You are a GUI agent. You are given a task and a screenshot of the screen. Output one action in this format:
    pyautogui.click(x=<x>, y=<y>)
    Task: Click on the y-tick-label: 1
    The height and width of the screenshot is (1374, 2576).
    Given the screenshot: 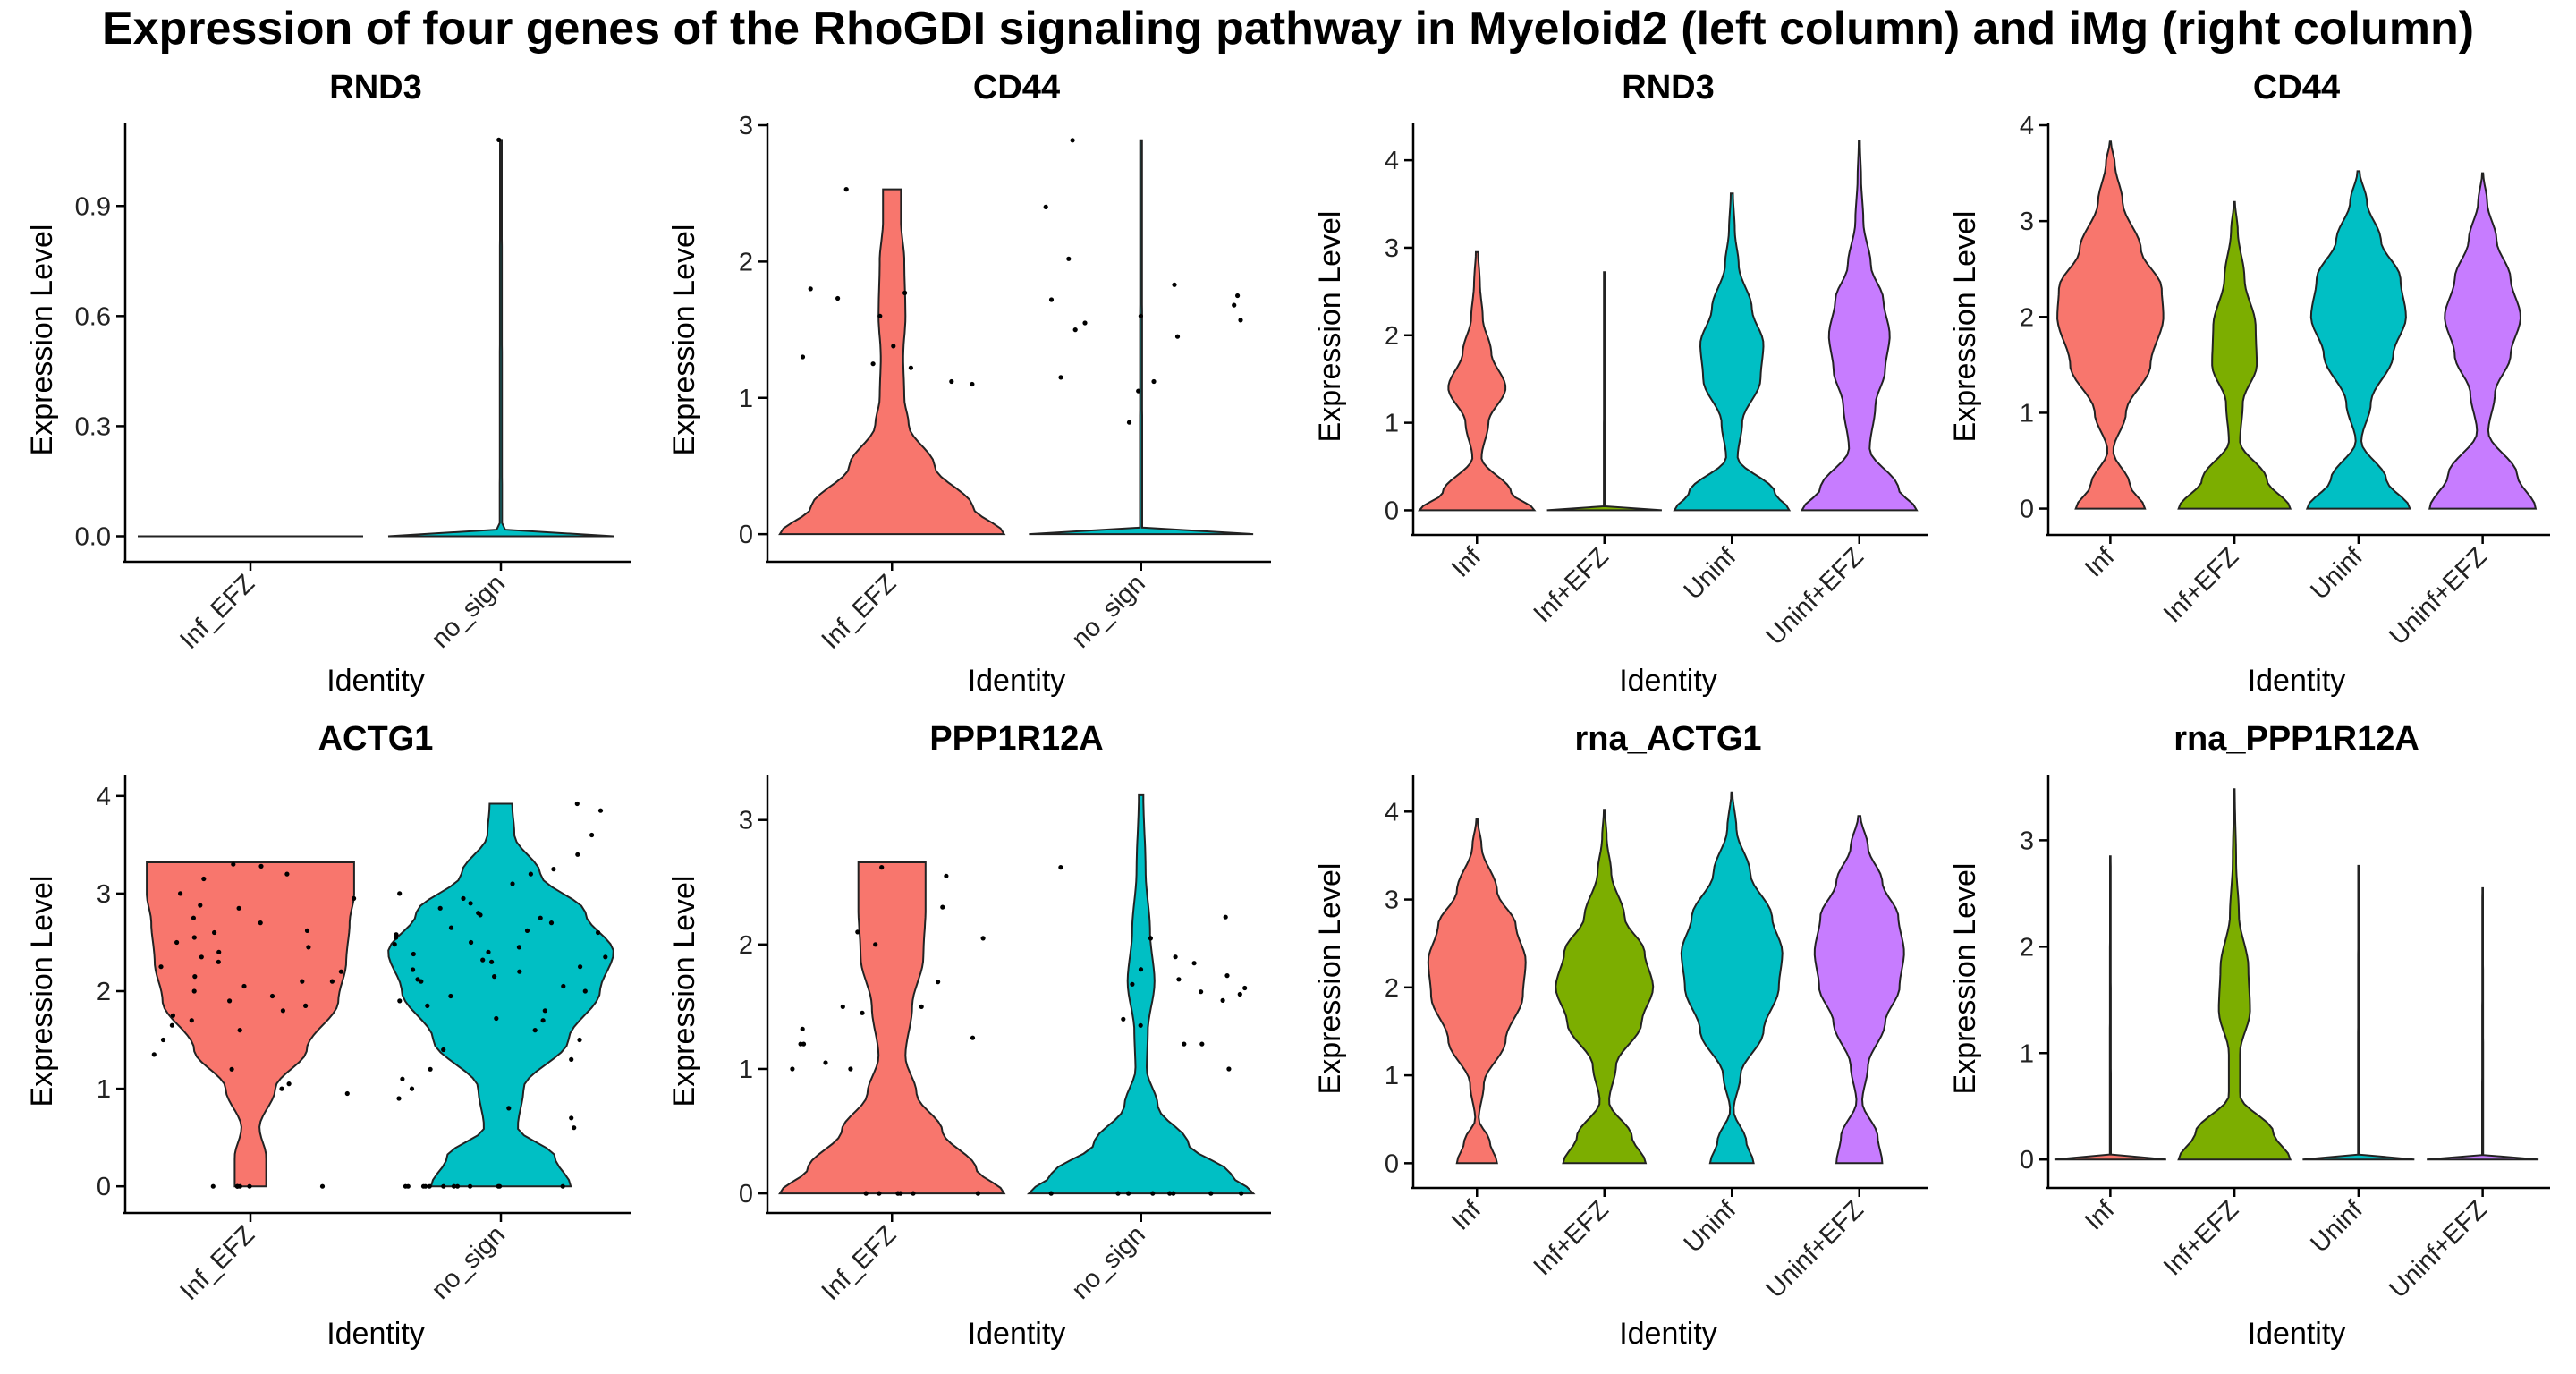 What is the action you would take?
    pyautogui.click(x=104, y=1089)
    